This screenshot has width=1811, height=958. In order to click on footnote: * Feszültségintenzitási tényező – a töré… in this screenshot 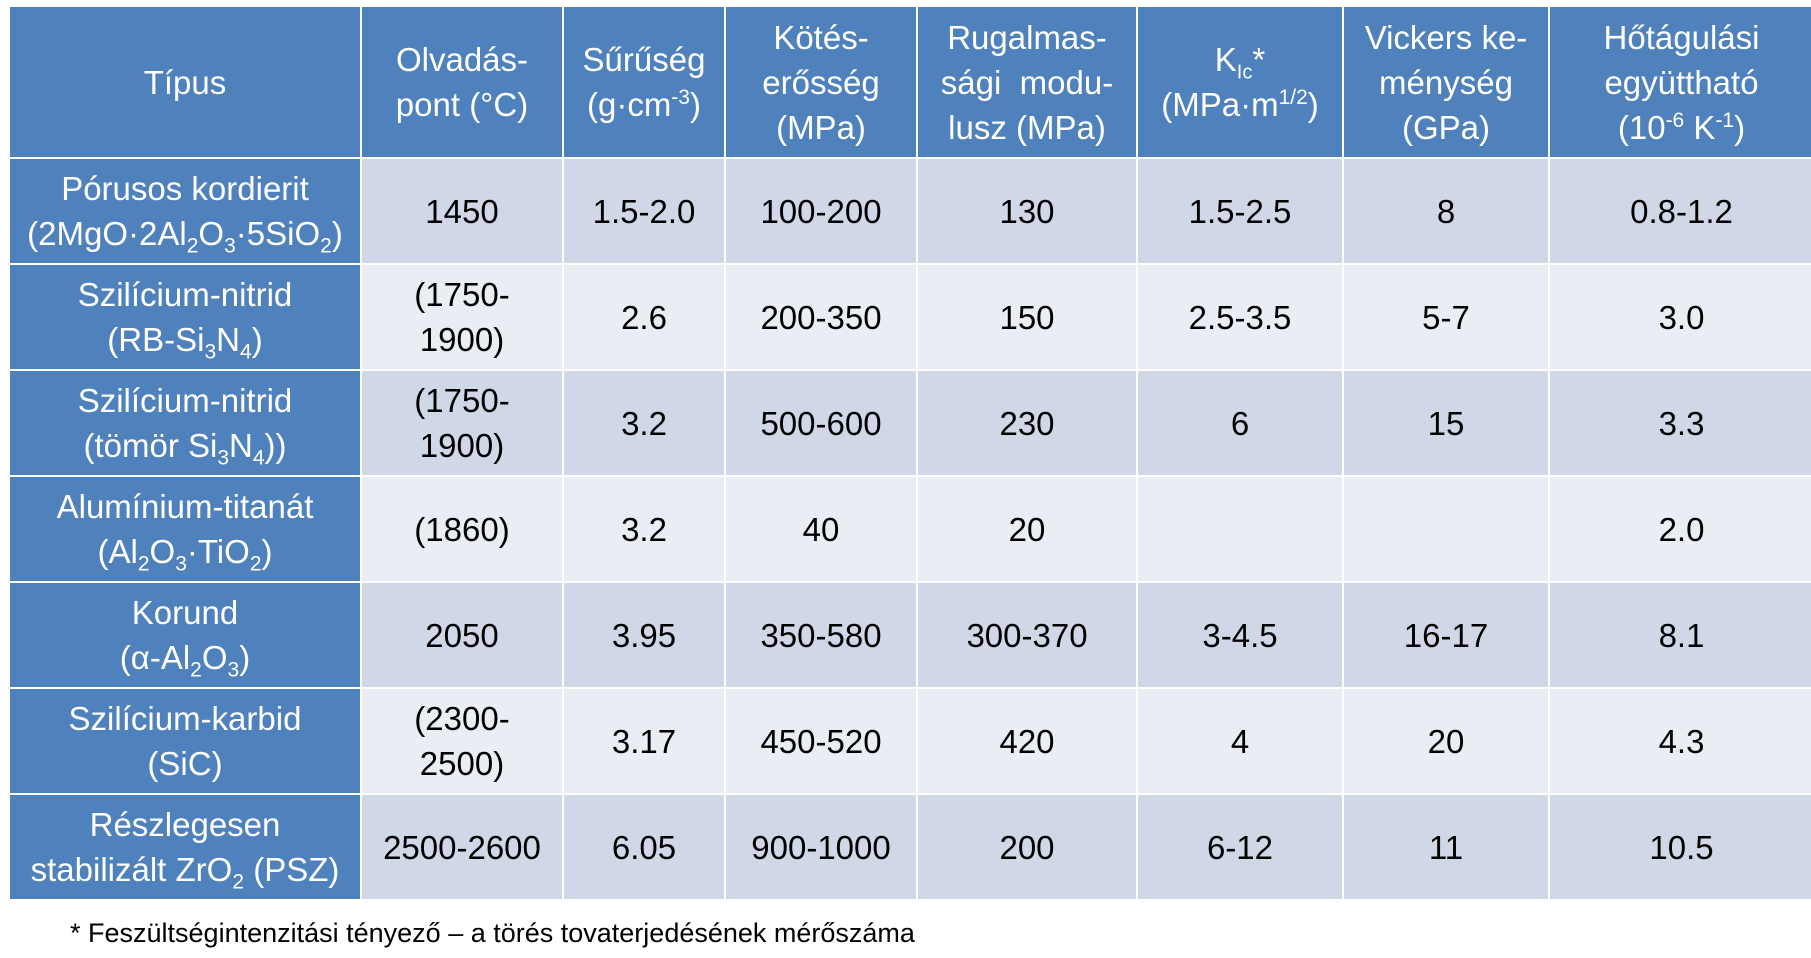, I will do `click(492, 933)`.